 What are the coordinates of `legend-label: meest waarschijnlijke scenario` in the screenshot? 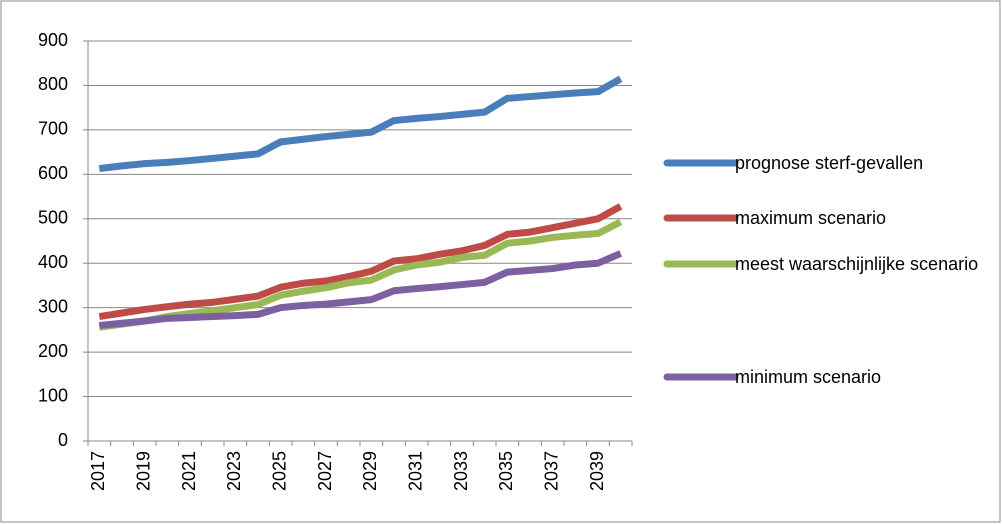 It's located at (857, 264).